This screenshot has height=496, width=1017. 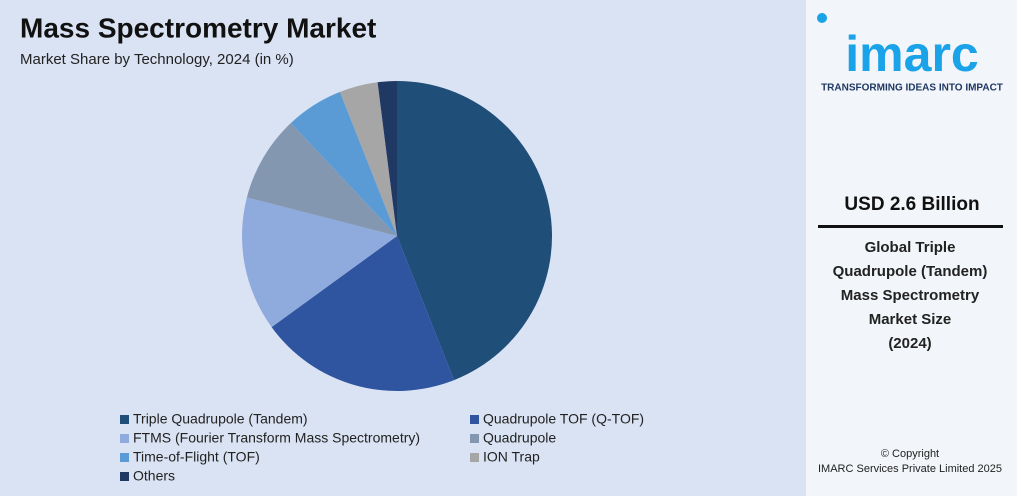 I want to click on description-line: (2024), so click(x=909, y=343).